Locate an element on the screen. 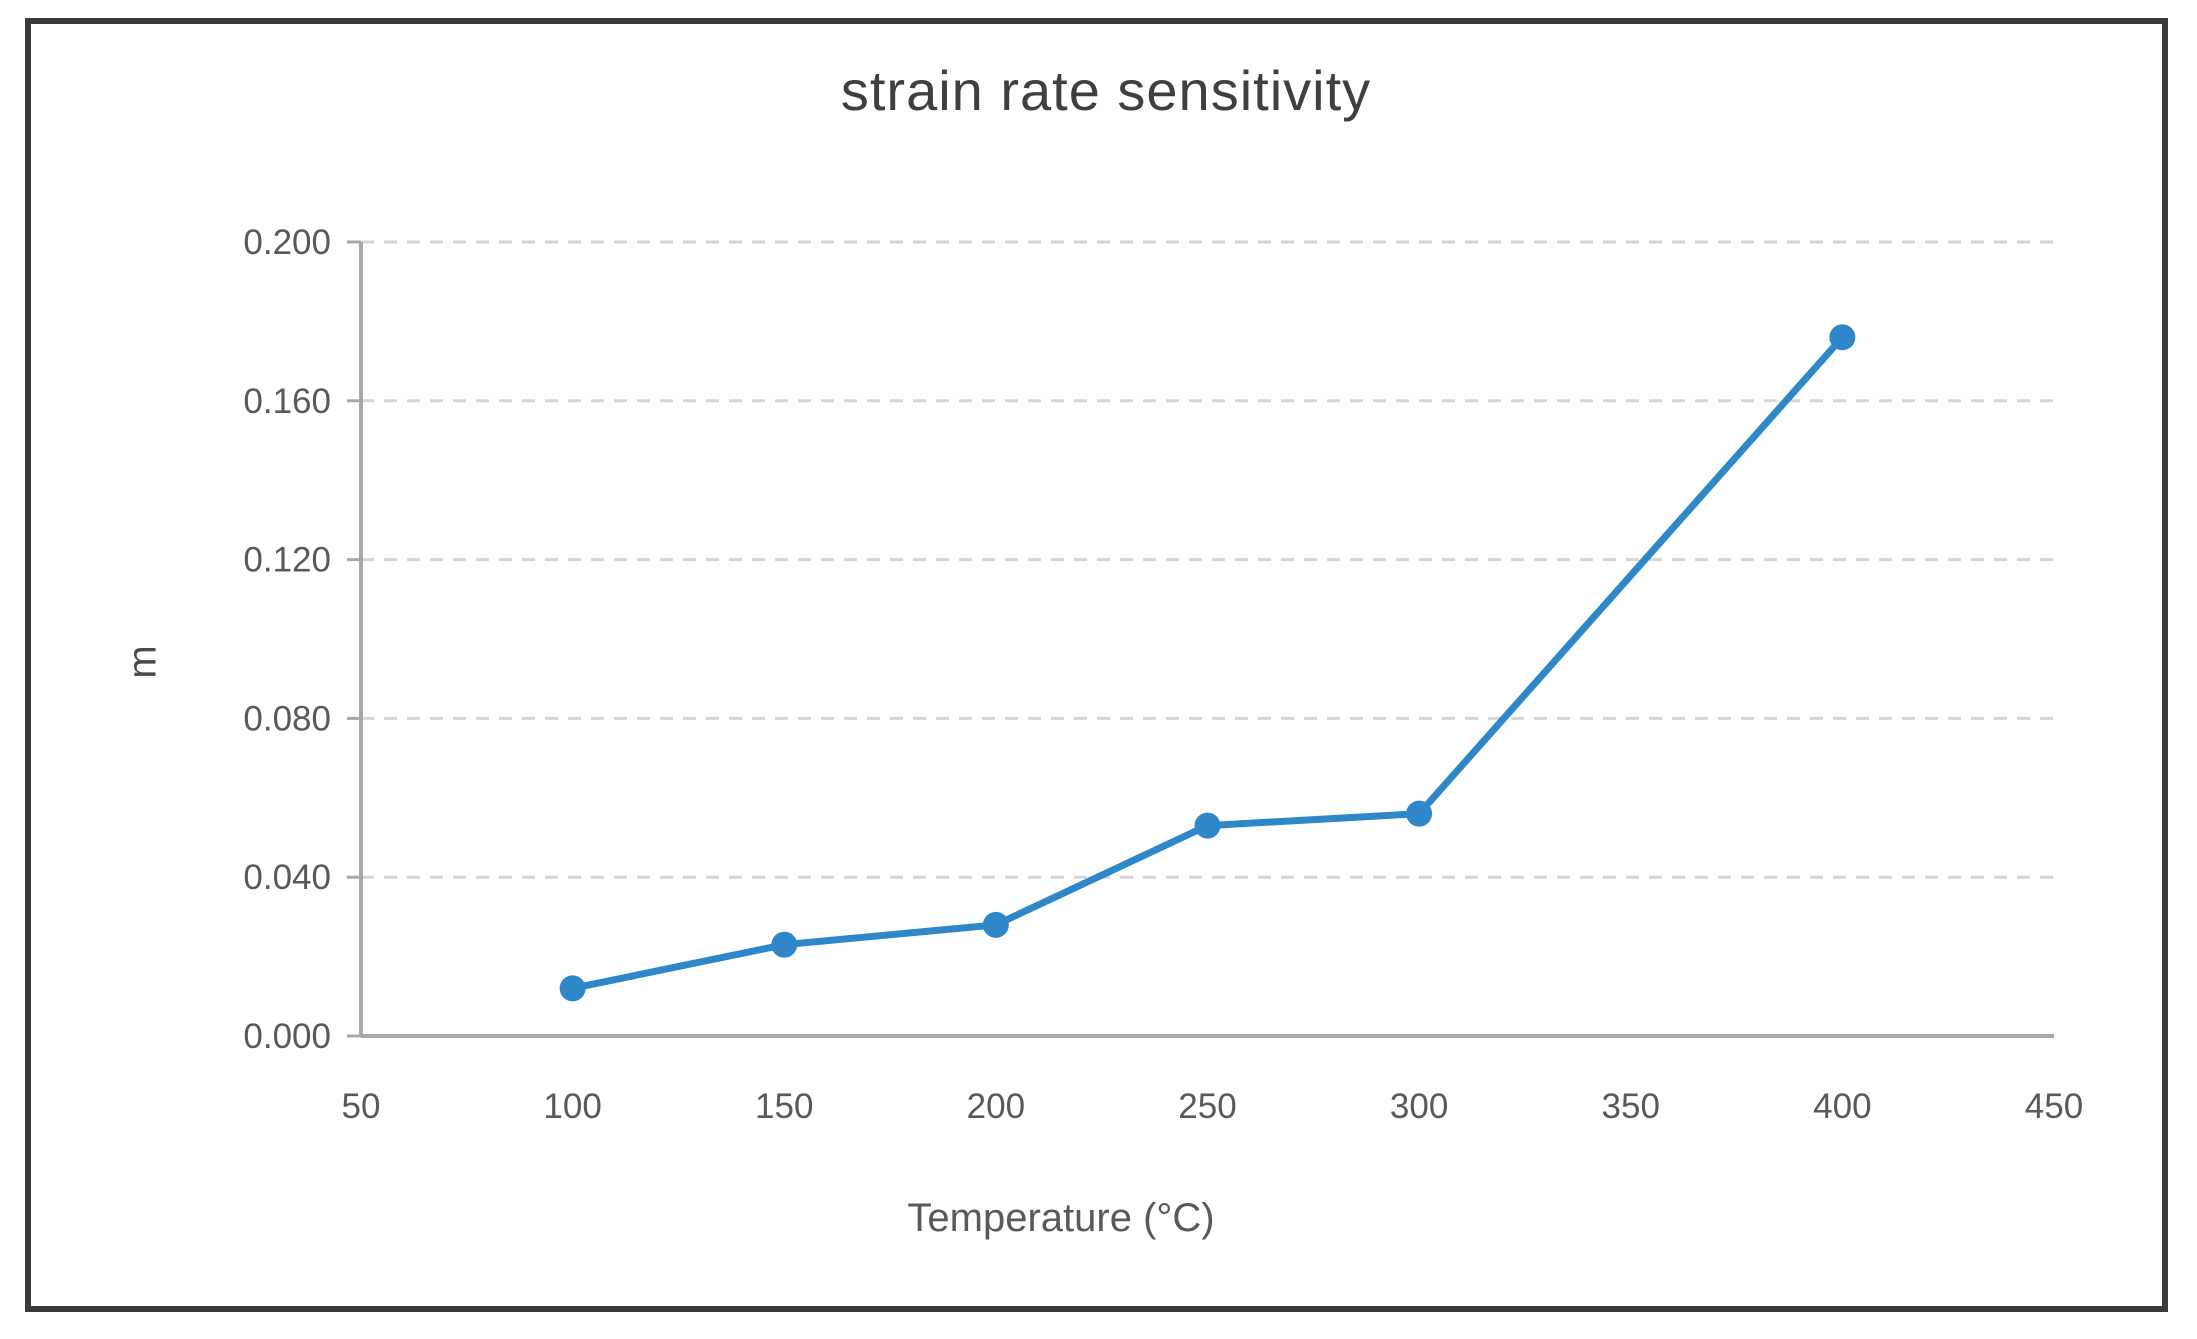 The height and width of the screenshot is (1339, 2197). y-axis-title: m is located at coordinates (142, 662).